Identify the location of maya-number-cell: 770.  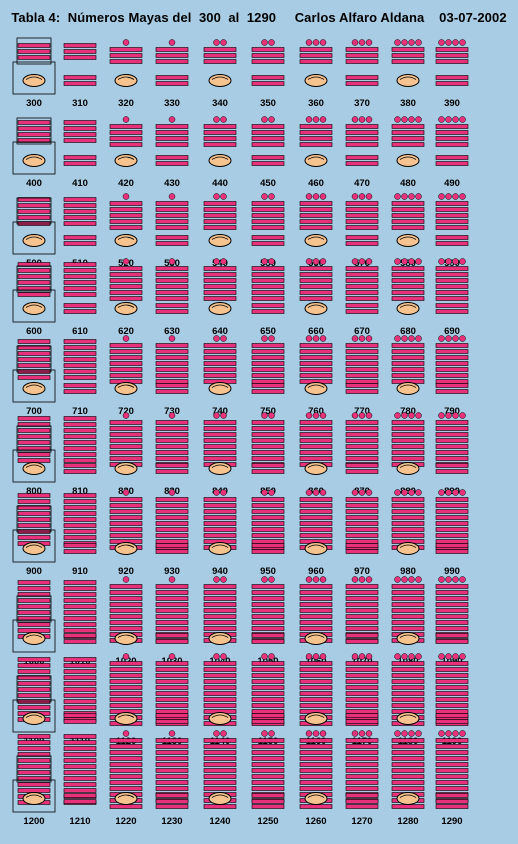
(362, 378).